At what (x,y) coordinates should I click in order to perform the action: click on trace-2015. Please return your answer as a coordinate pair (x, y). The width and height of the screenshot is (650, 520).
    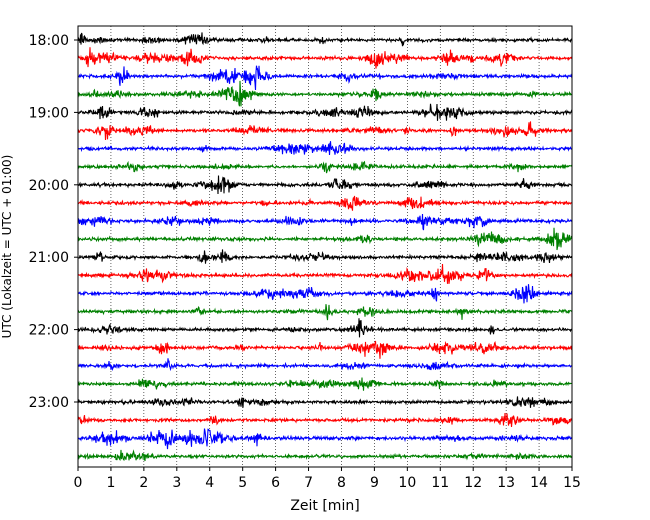
    Looking at the image, I should click on (325, 203).